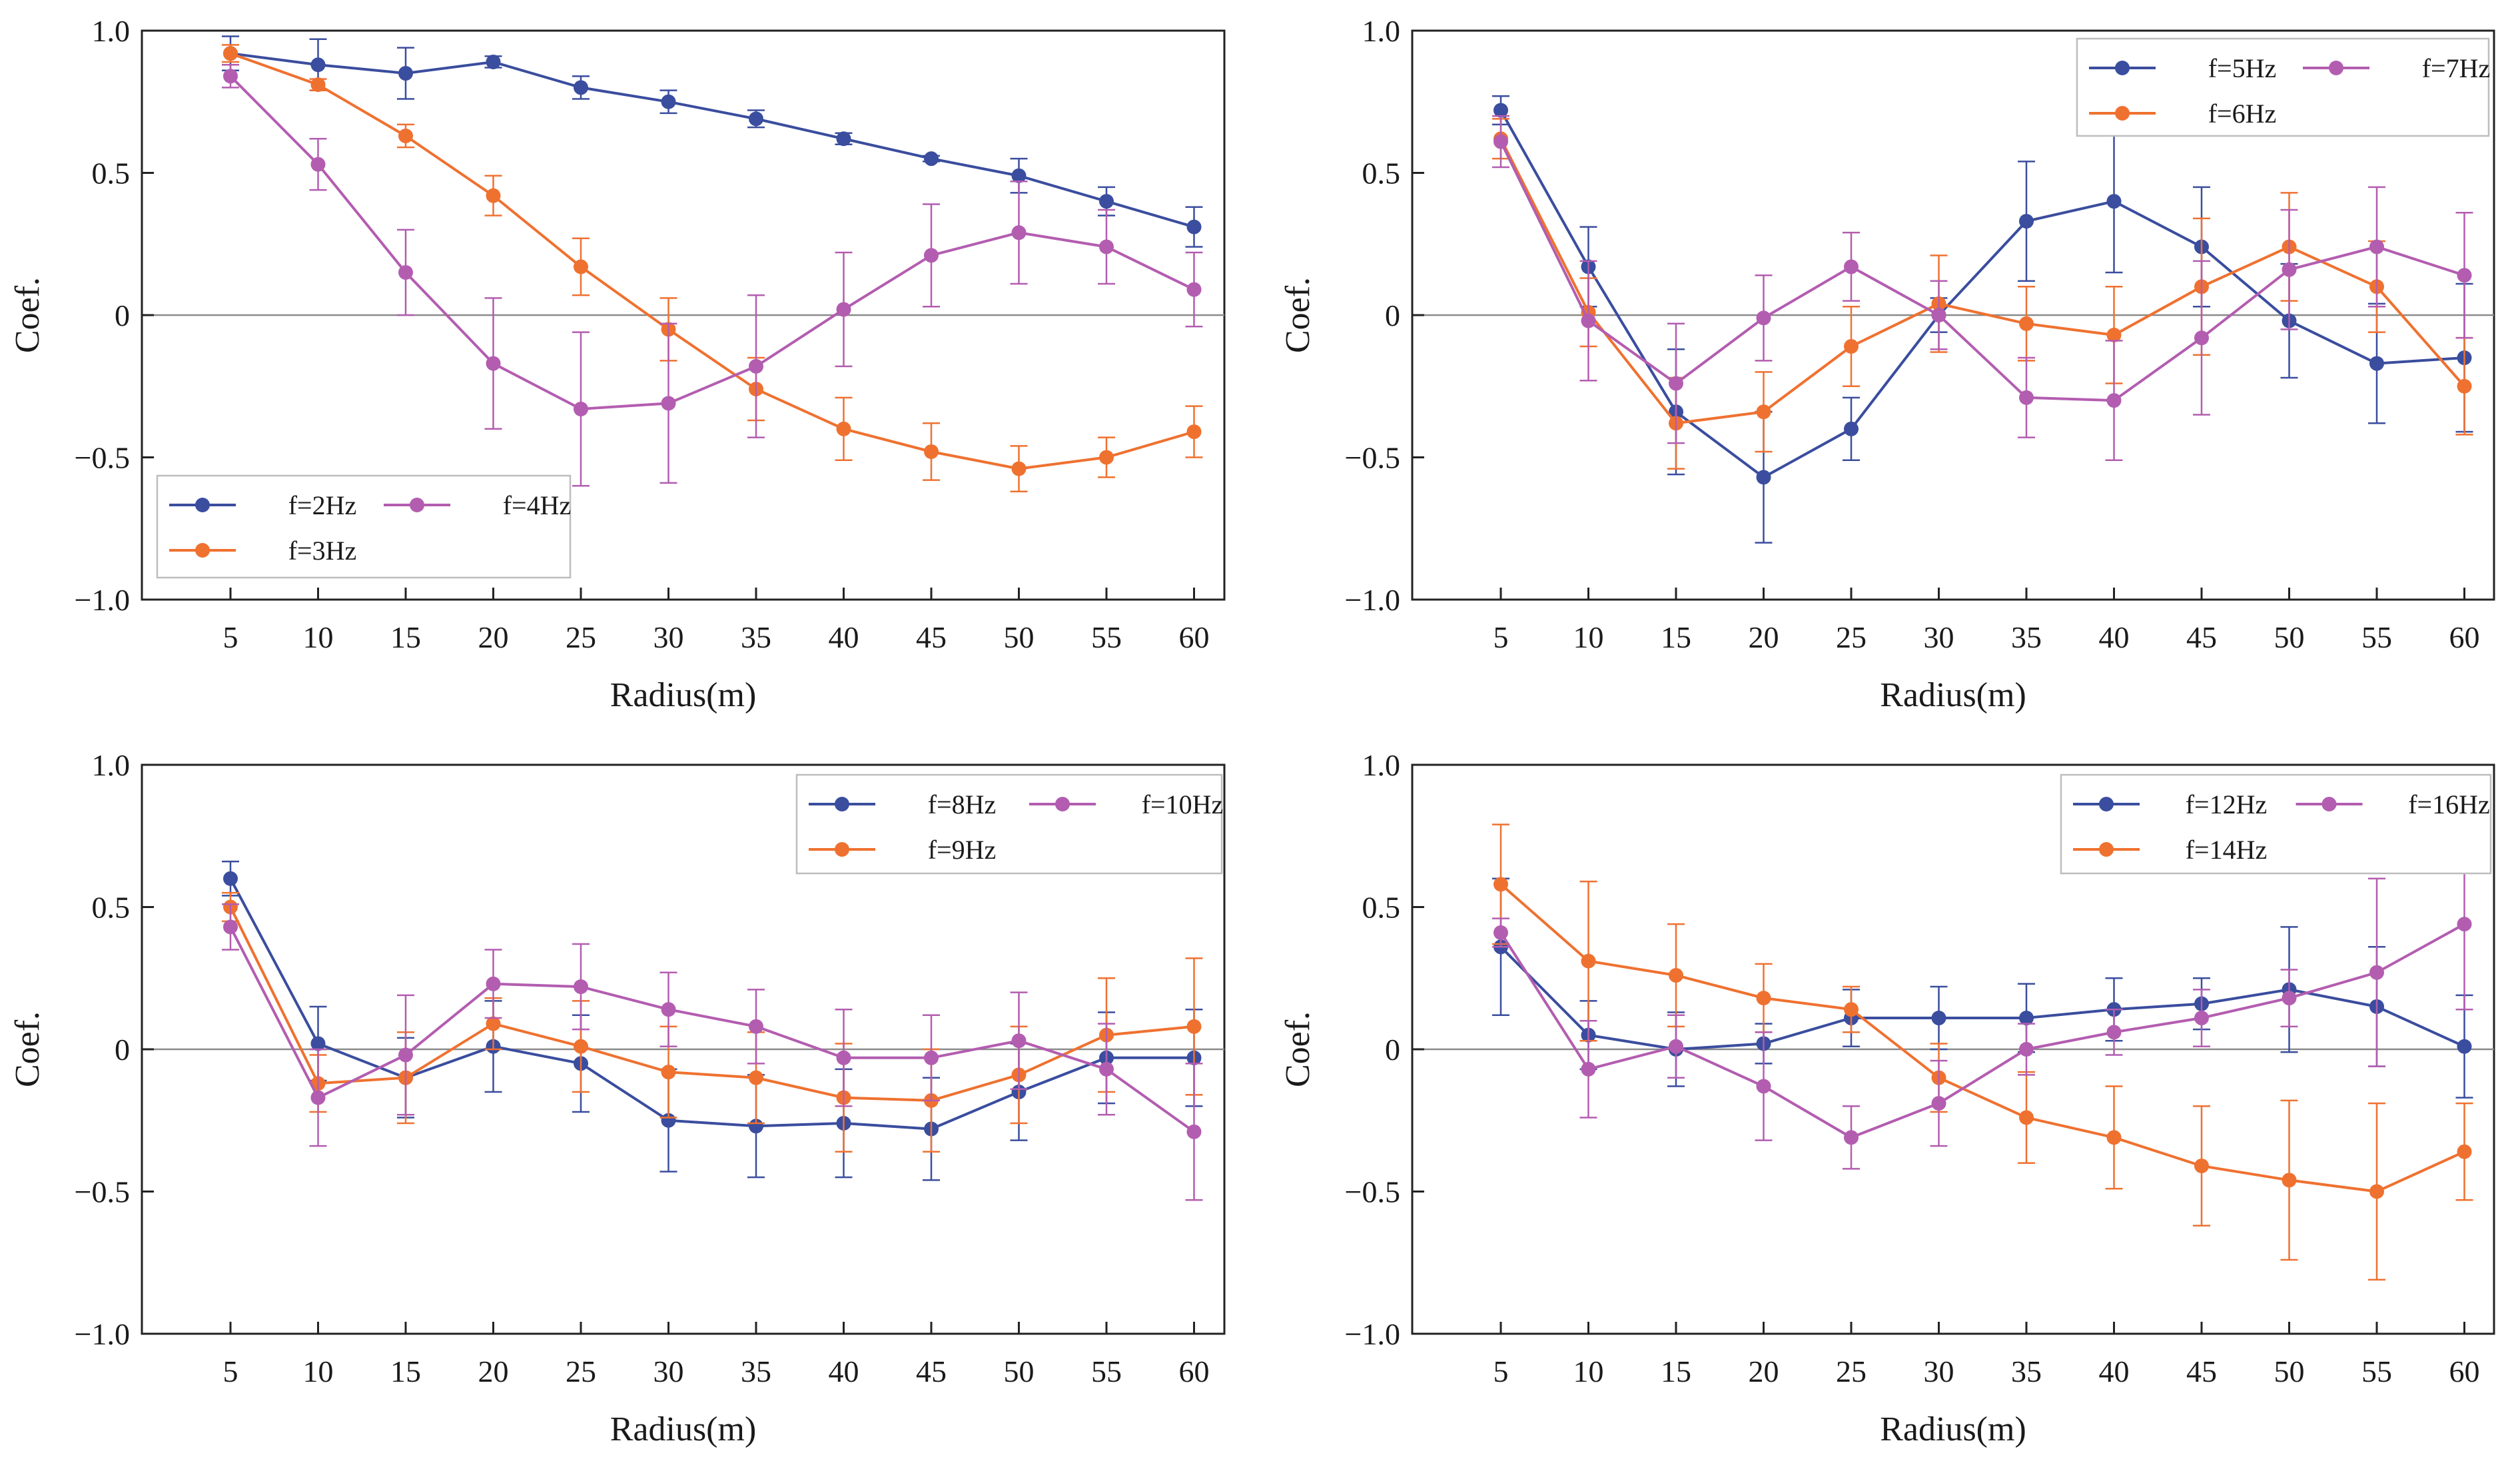  I want to click on x-tick-label: 20, so click(493, 637).